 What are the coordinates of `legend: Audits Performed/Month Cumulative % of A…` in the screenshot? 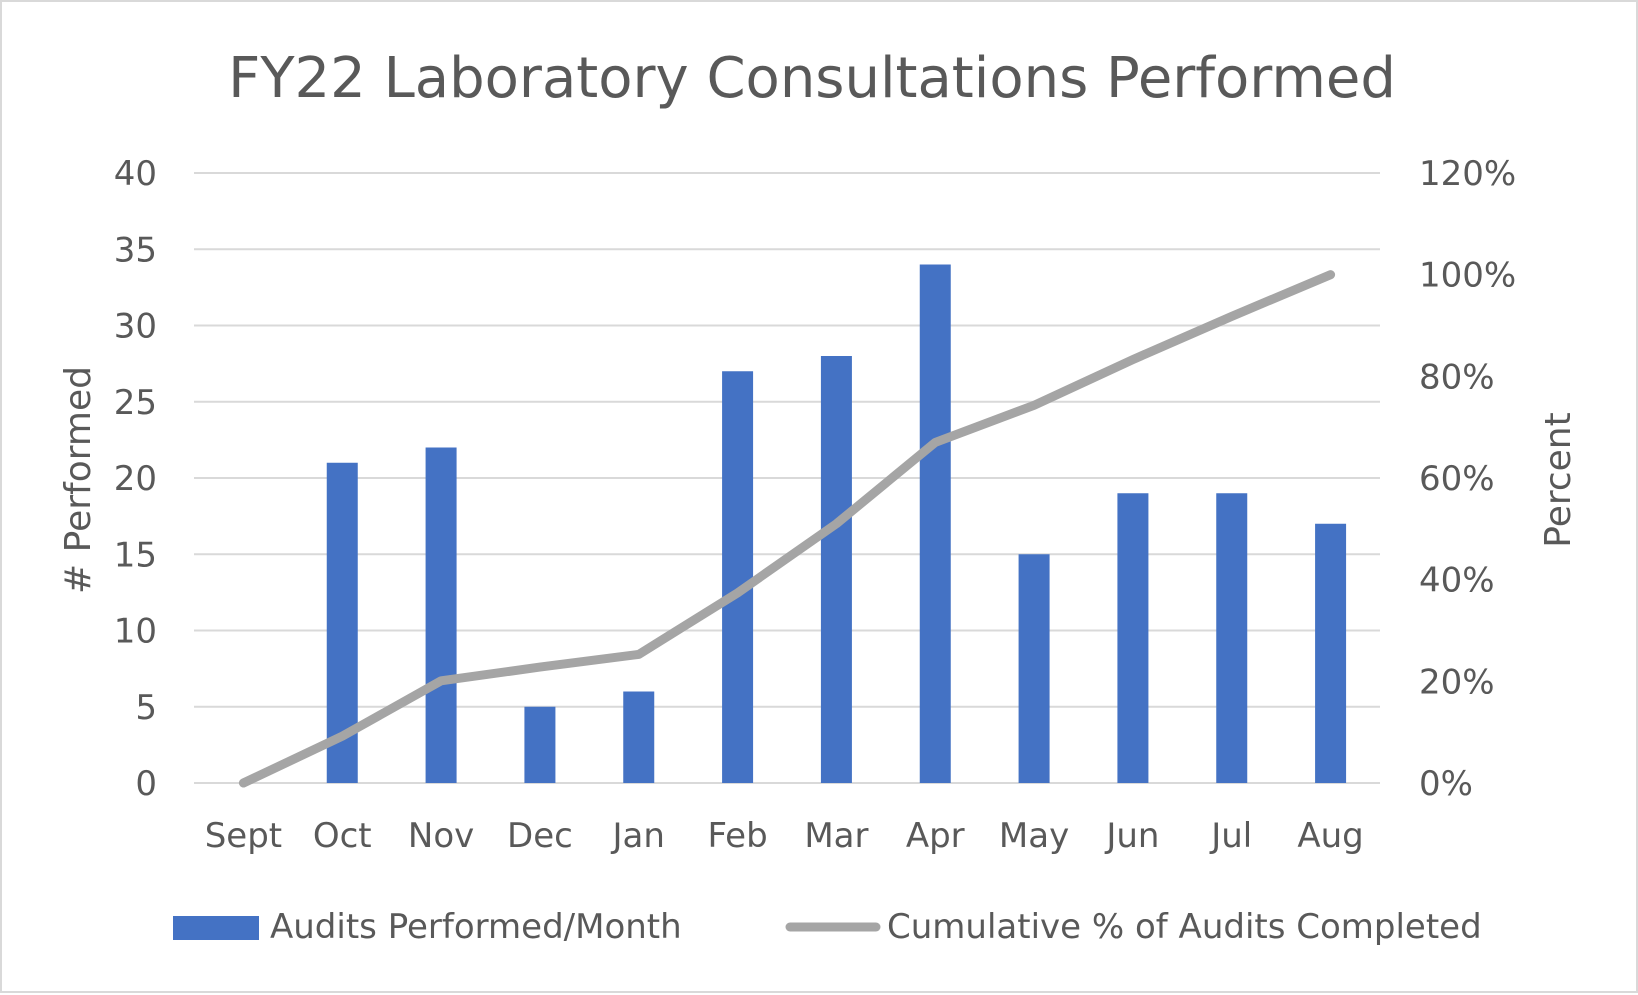 It's located at (827, 927).